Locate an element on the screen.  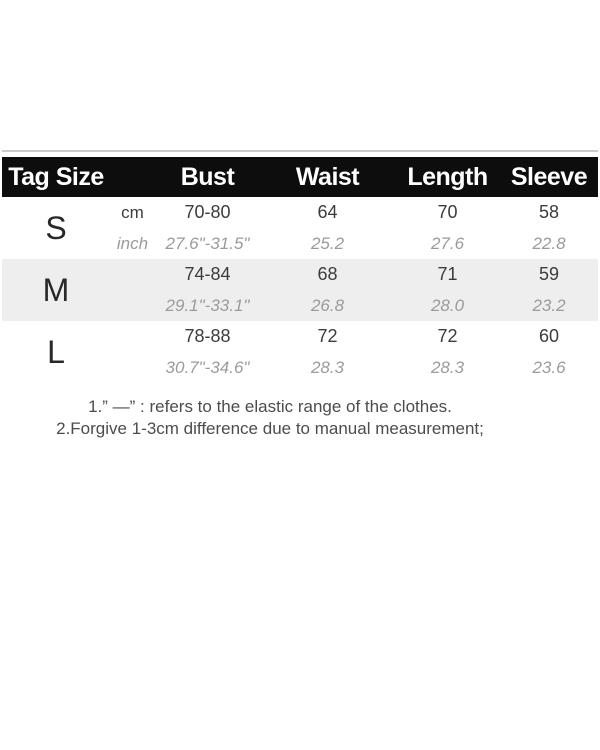
table-header-row: Tag Size Bust Waist Length Sleeve is located at coordinates (300, 177).